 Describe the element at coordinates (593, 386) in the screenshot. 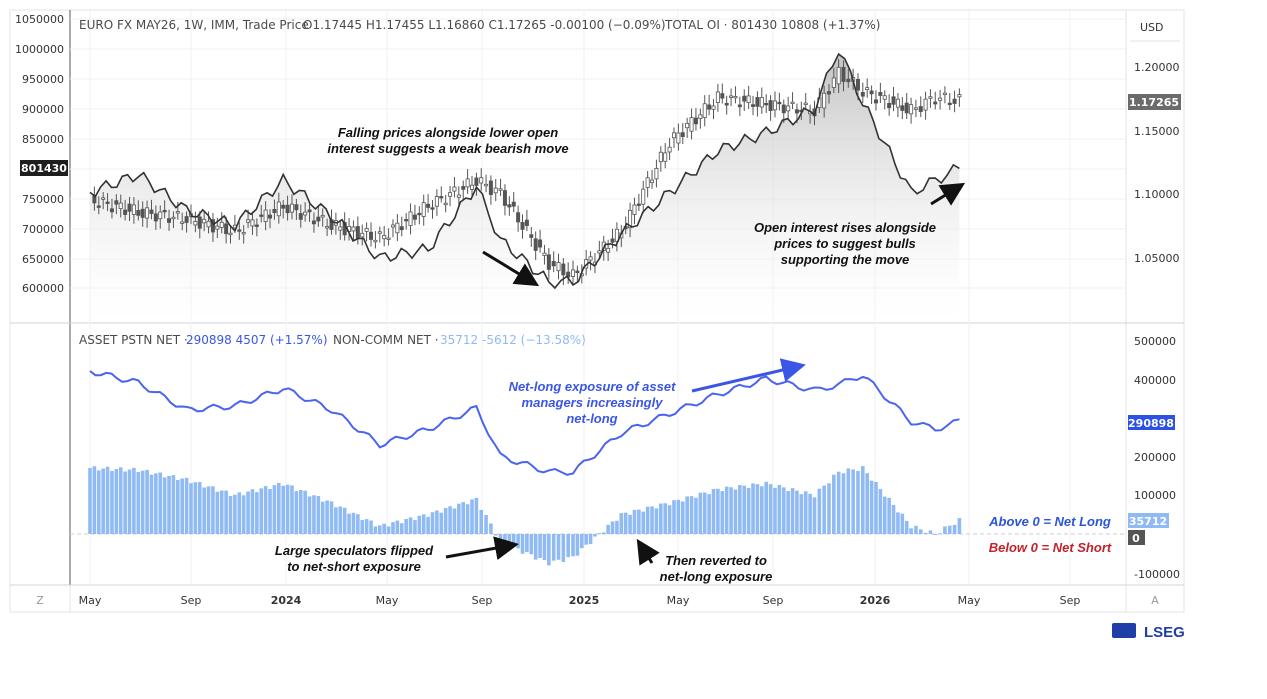

I see `annotation-netlong-line1: Net-long exposure of asset` at that location.